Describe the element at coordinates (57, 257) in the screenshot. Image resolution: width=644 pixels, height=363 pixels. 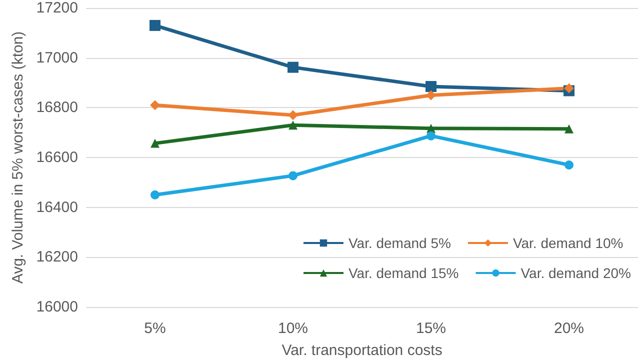
I see `y-tick-label: 16200` at that location.